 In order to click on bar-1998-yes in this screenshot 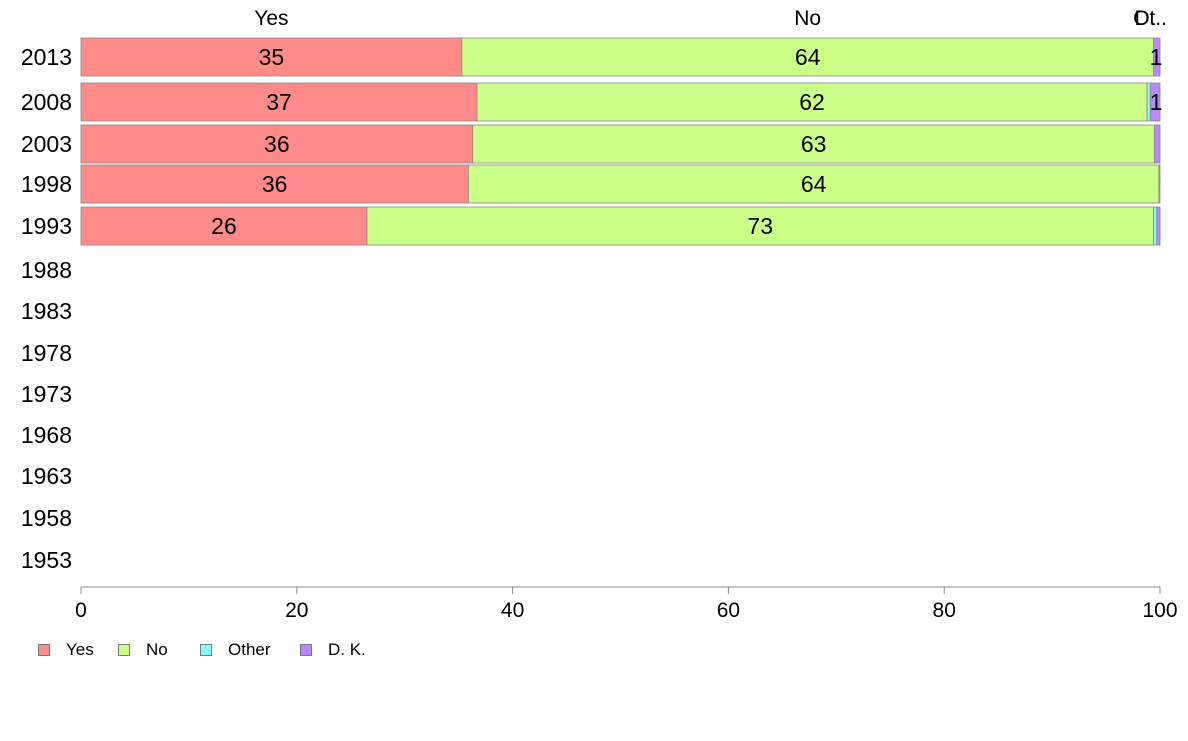, I will do `click(274, 184)`.